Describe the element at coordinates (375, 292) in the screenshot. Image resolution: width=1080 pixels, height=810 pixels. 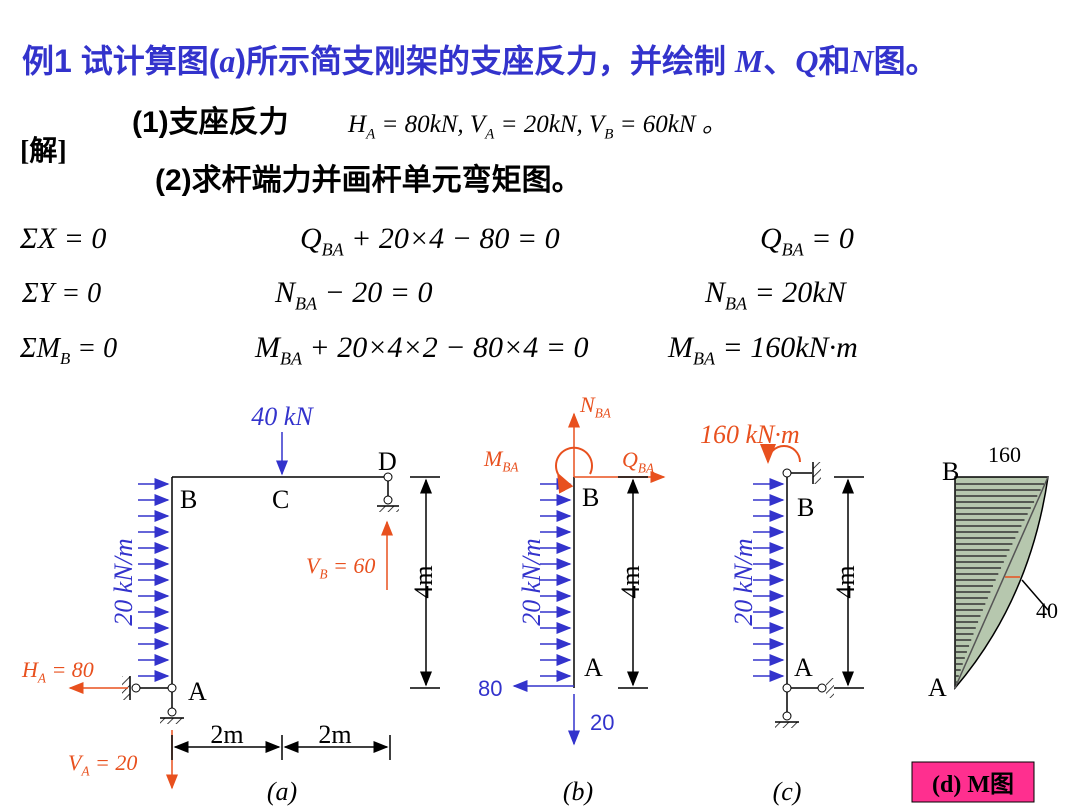
I see `formula-text: − 20 = 0` at that location.